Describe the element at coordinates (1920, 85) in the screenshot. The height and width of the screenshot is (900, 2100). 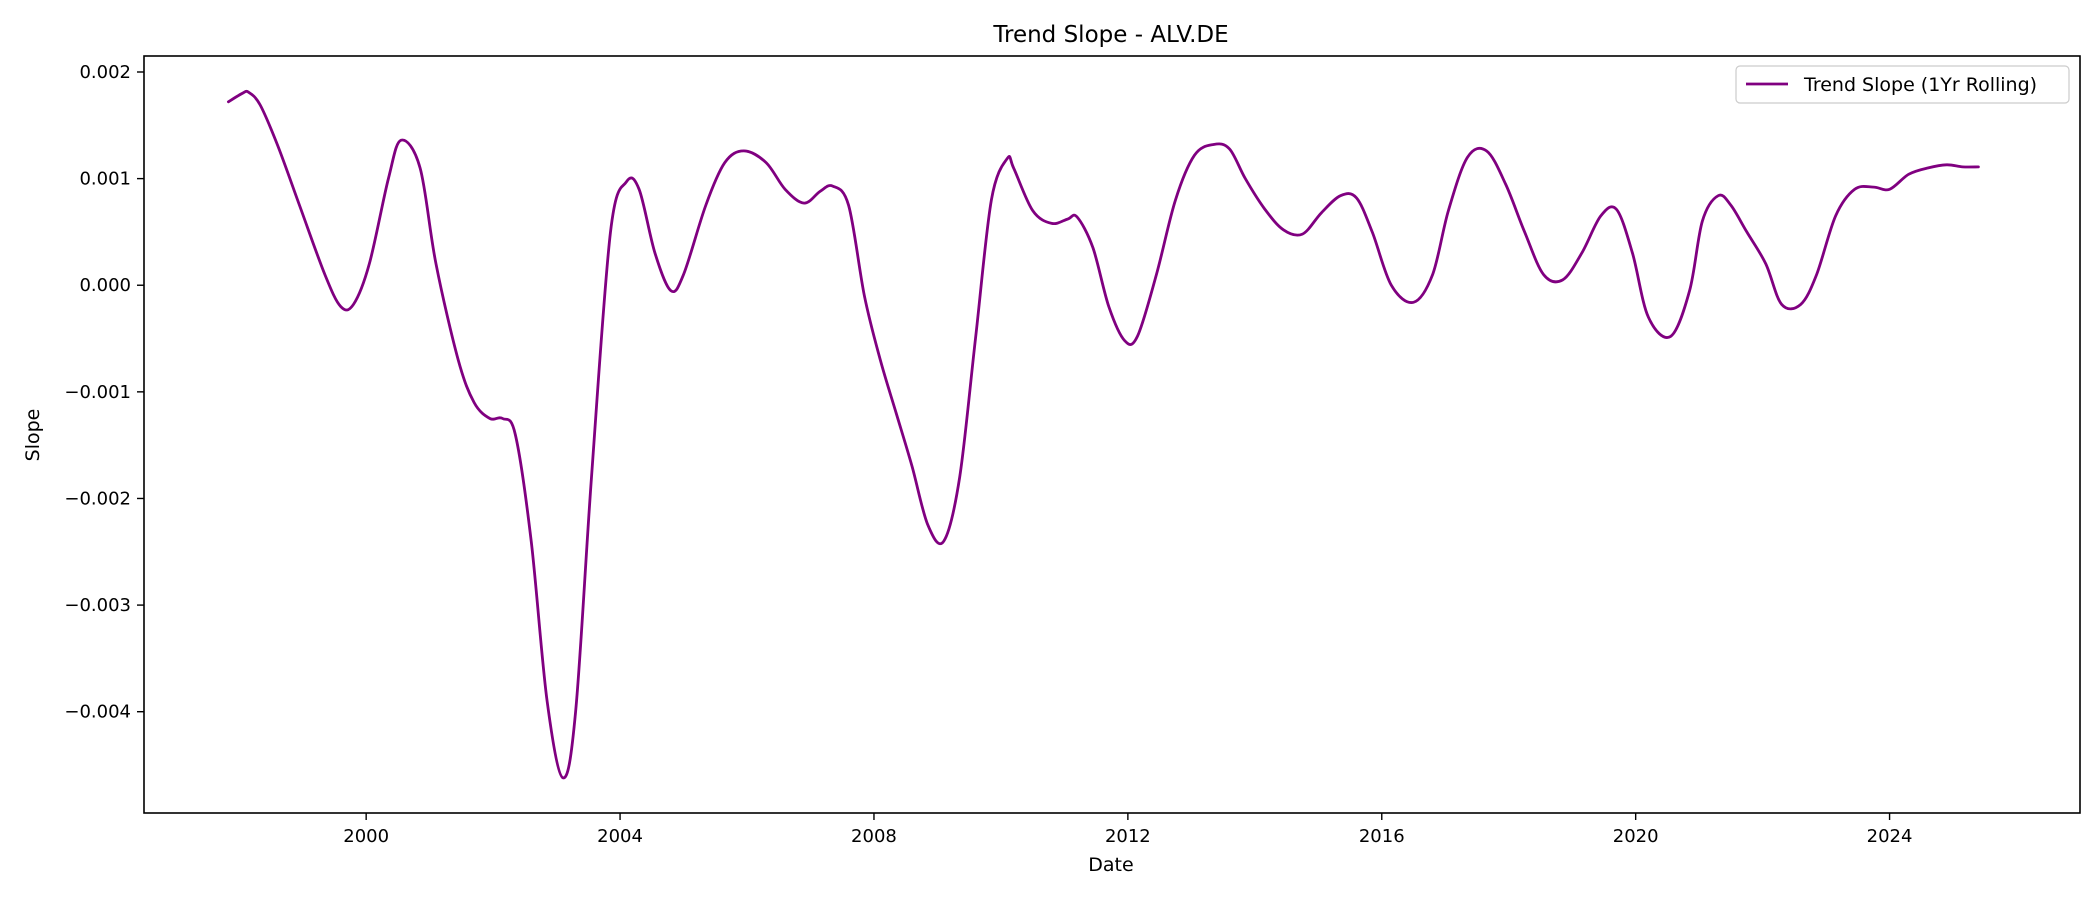
I see `legend-label-trend-slope: Trend Slope (1Yr Rolling)` at that location.